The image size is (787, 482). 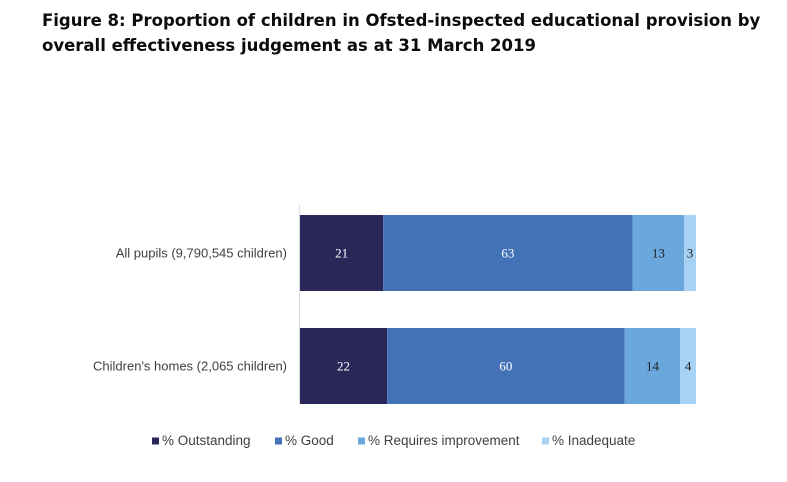 I want to click on legend-label: % Inadequate, so click(x=593, y=440).